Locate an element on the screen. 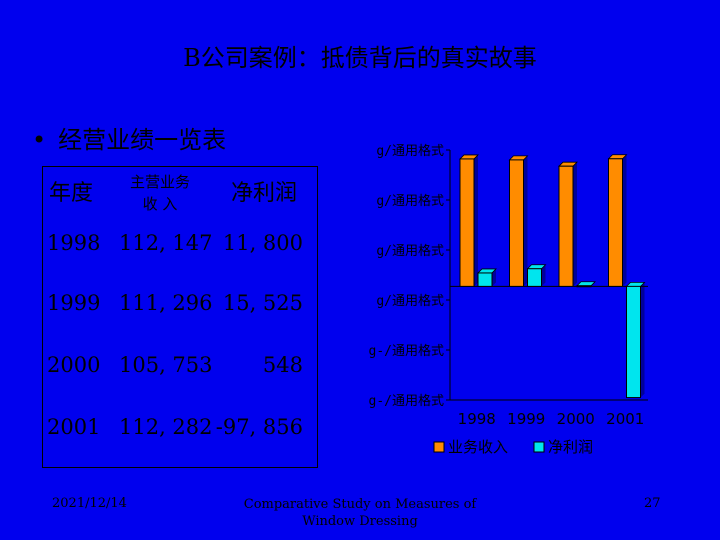 The height and width of the screenshot is (540, 720). row-profit: -97, 856 is located at coordinates (259, 427).